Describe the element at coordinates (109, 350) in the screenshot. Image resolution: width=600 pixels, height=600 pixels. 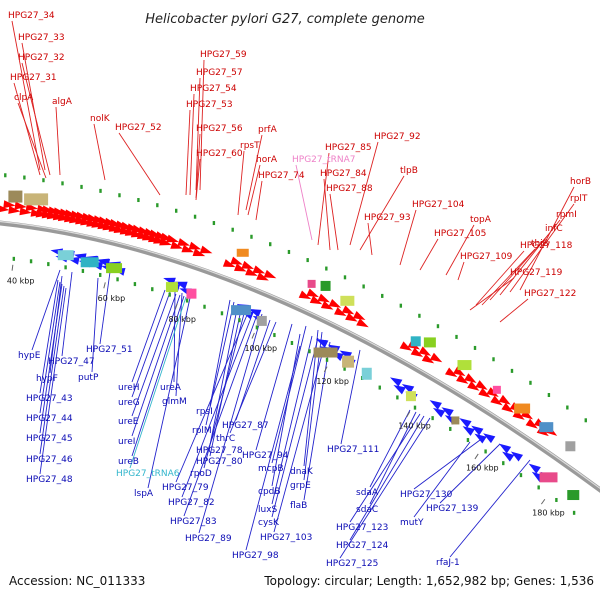
I see `gene-label-reverse: HPG27_51` at that location.